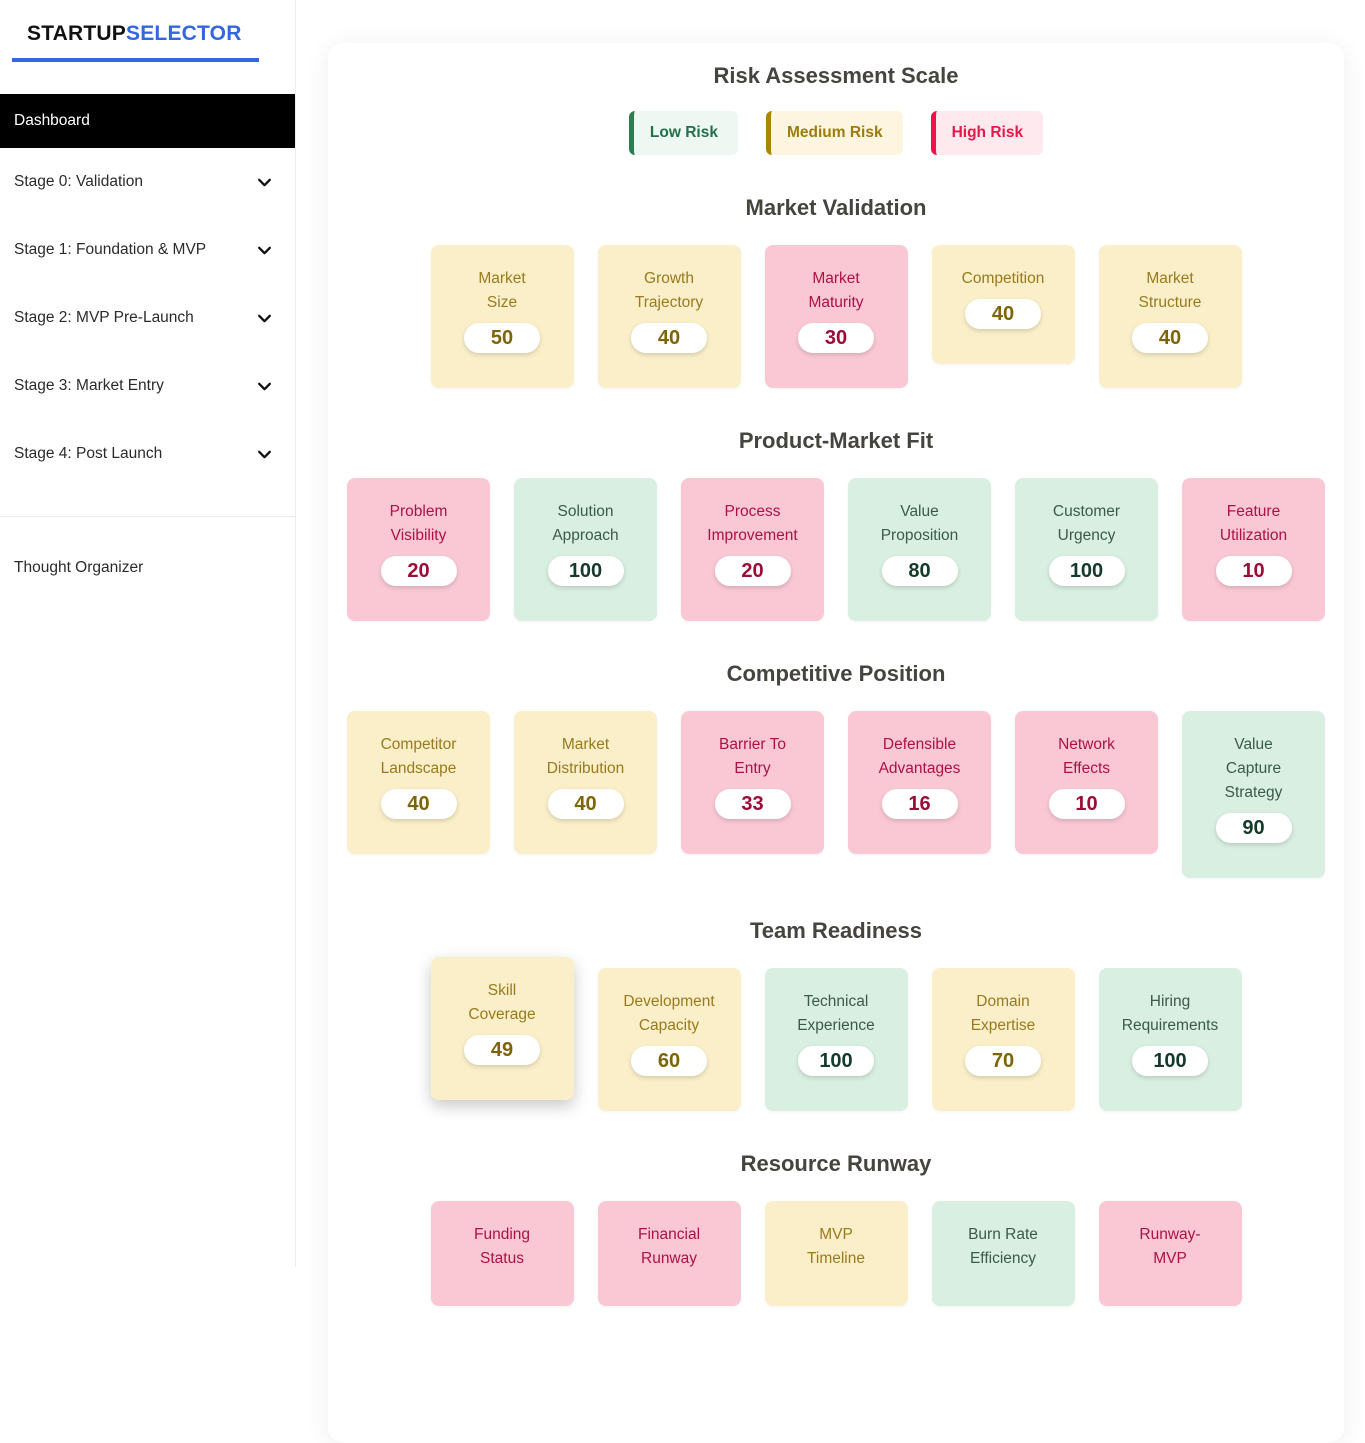 The height and width of the screenshot is (1443, 1365). What do you see at coordinates (1003, 278) in the screenshot?
I see `metric-label: Competition` at bounding box center [1003, 278].